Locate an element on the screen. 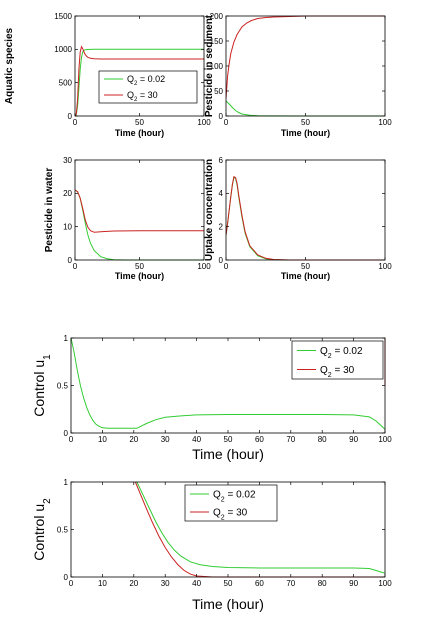 The height and width of the screenshot is (618, 439). y-tick-label: 10 is located at coordinates (67, 226).